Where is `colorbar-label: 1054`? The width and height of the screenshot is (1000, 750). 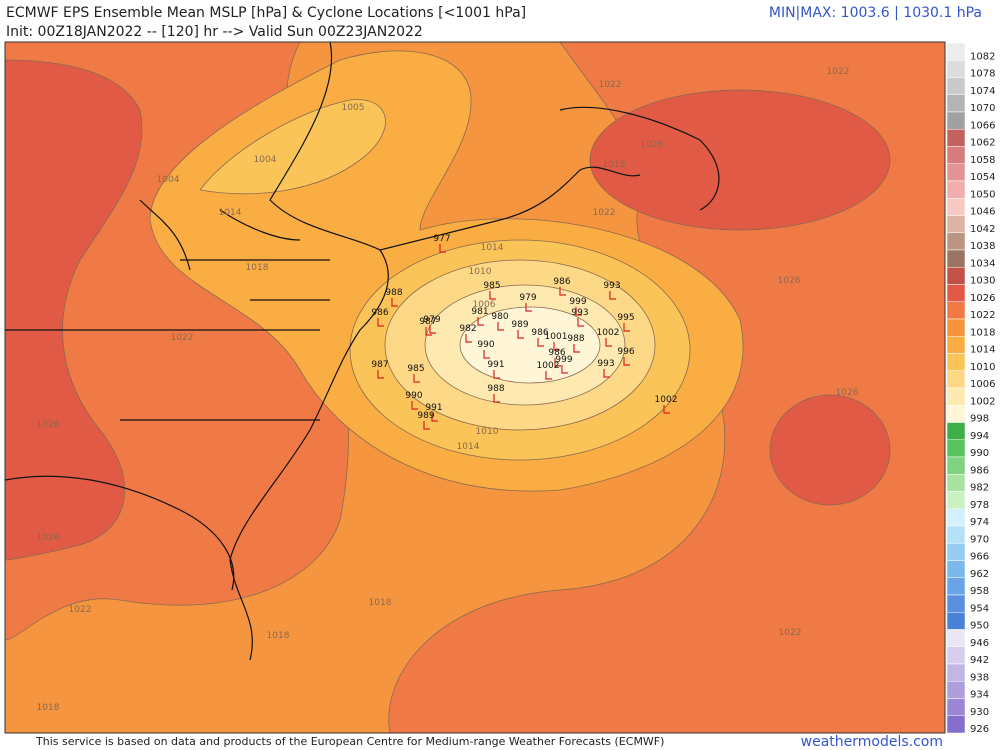 colorbar-label: 1054 is located at coordinates (982, 177).